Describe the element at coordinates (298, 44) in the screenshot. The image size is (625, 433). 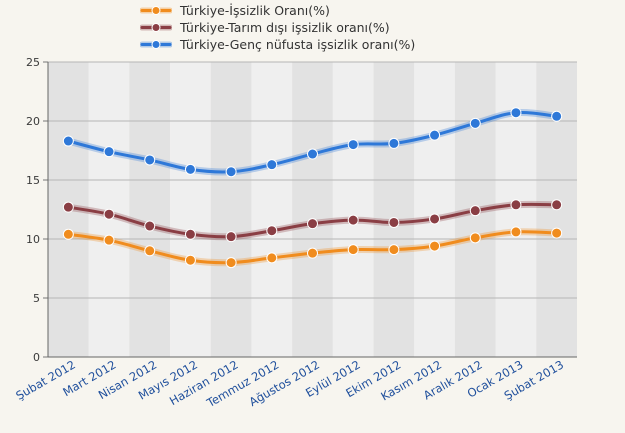
I see `legend-label: Türkiye-Genç nüfusta işsizlik oranı(%)` at that location.